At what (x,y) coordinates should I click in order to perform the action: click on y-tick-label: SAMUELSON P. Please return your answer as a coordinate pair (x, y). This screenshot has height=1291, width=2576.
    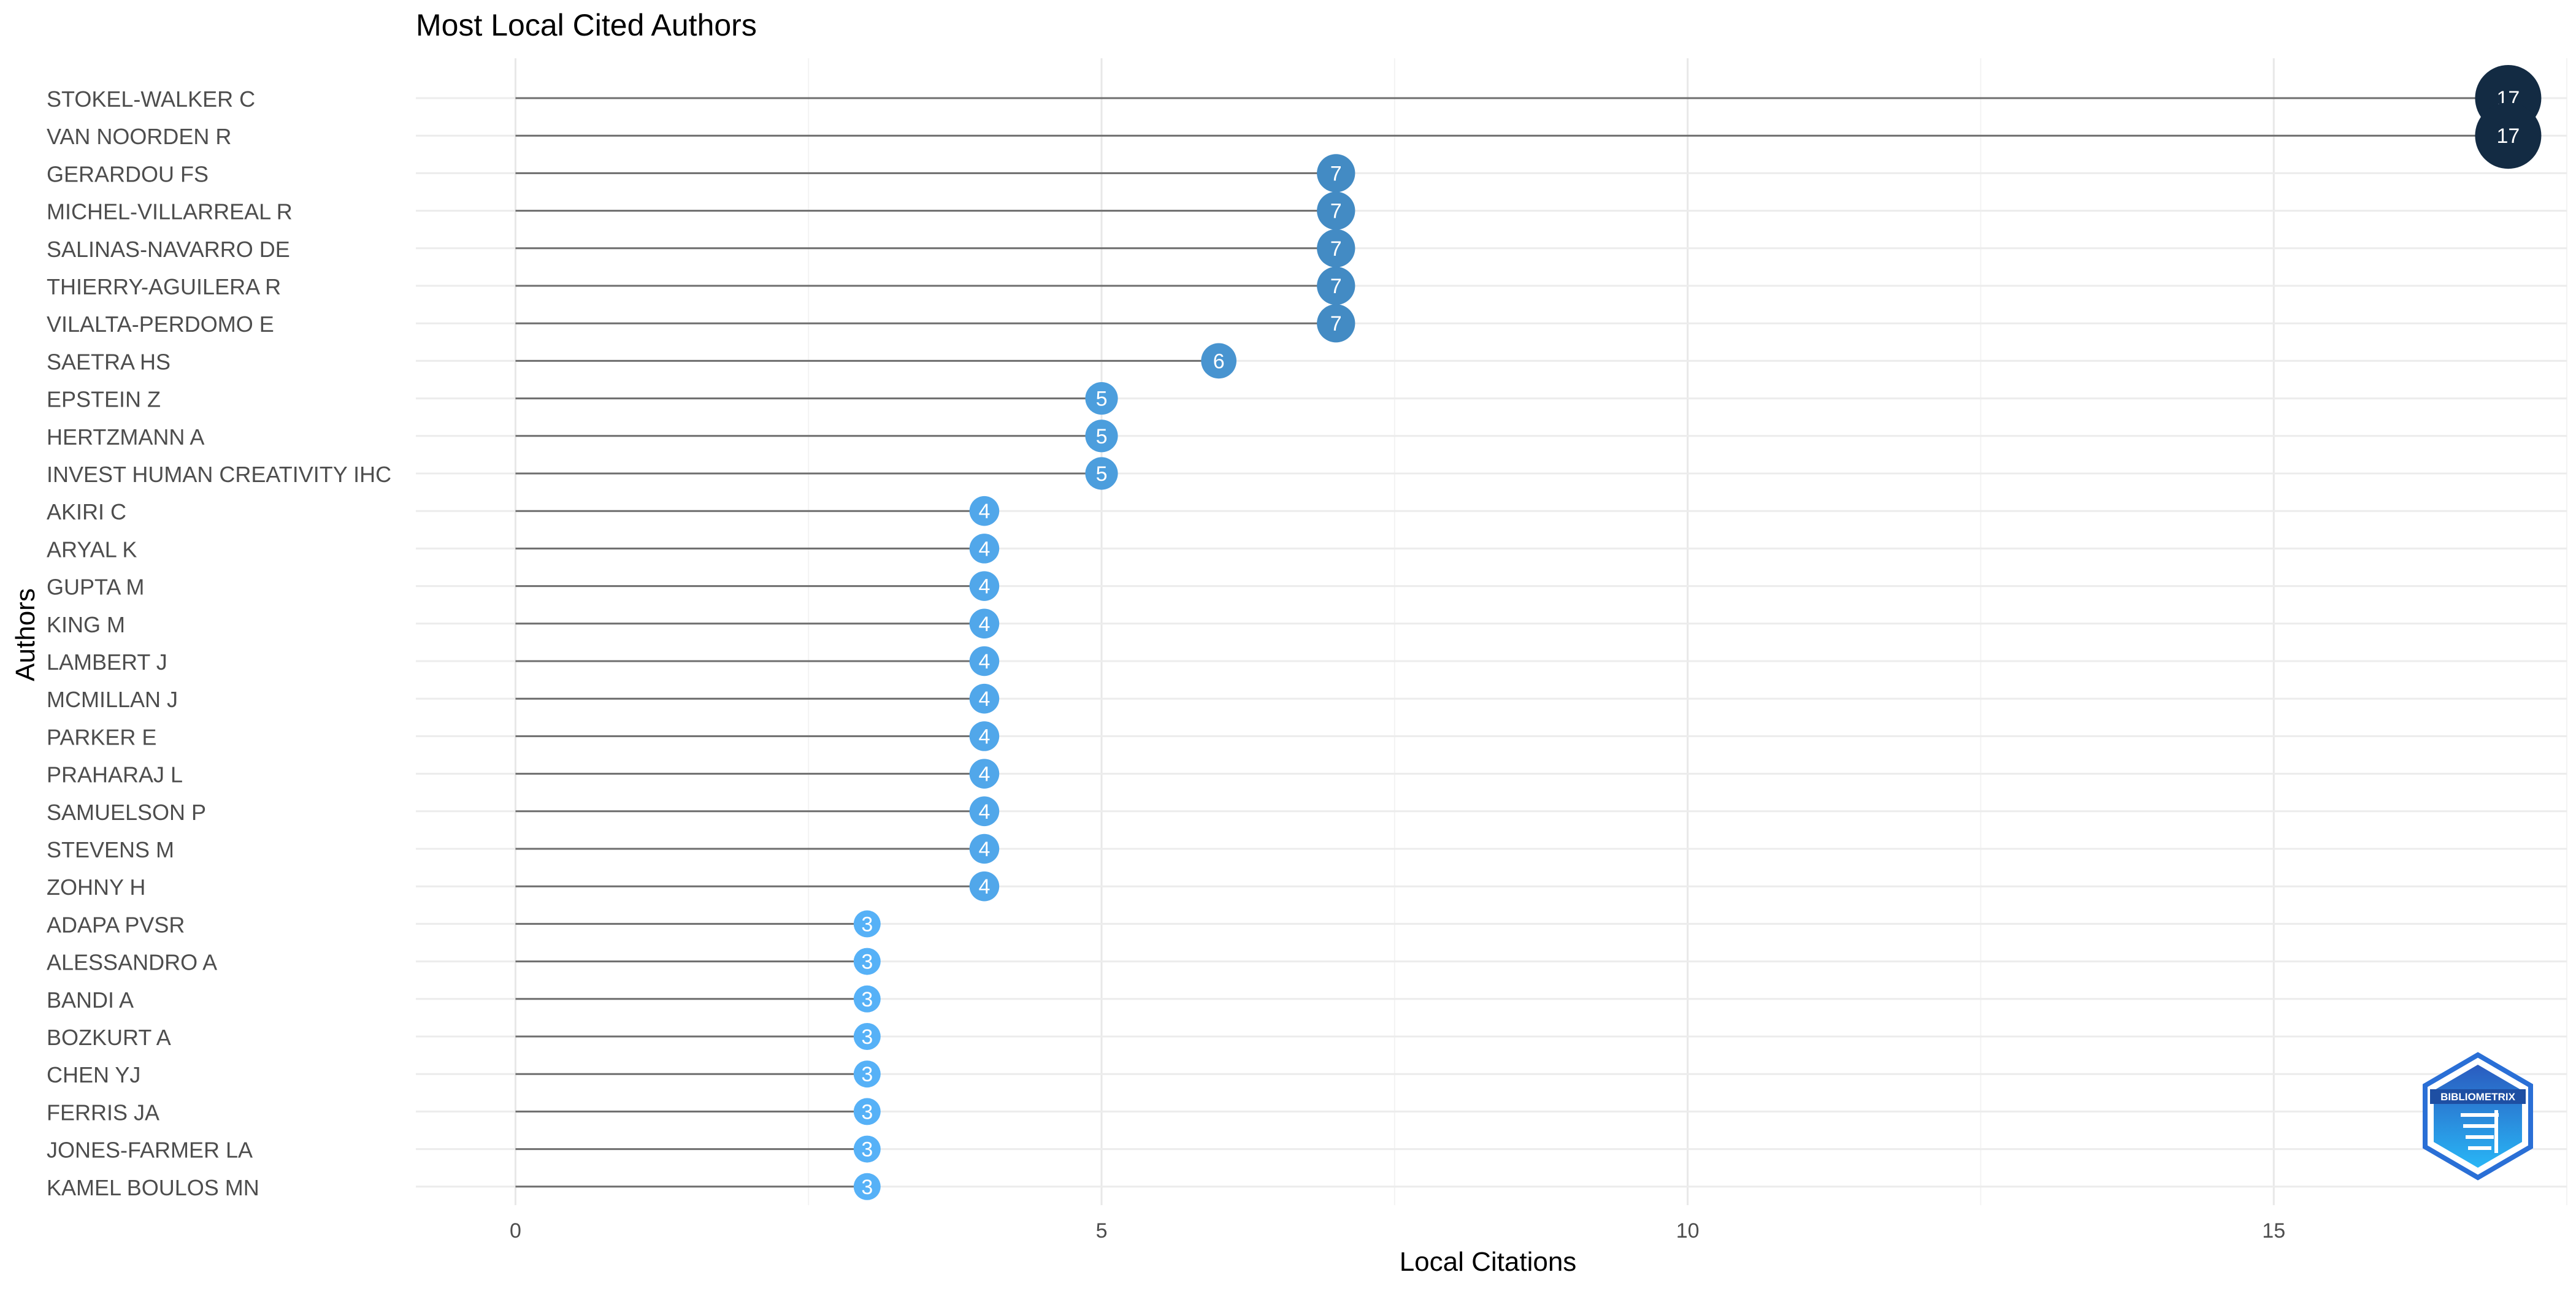
    Looking at the image, I should click on (126, 812).